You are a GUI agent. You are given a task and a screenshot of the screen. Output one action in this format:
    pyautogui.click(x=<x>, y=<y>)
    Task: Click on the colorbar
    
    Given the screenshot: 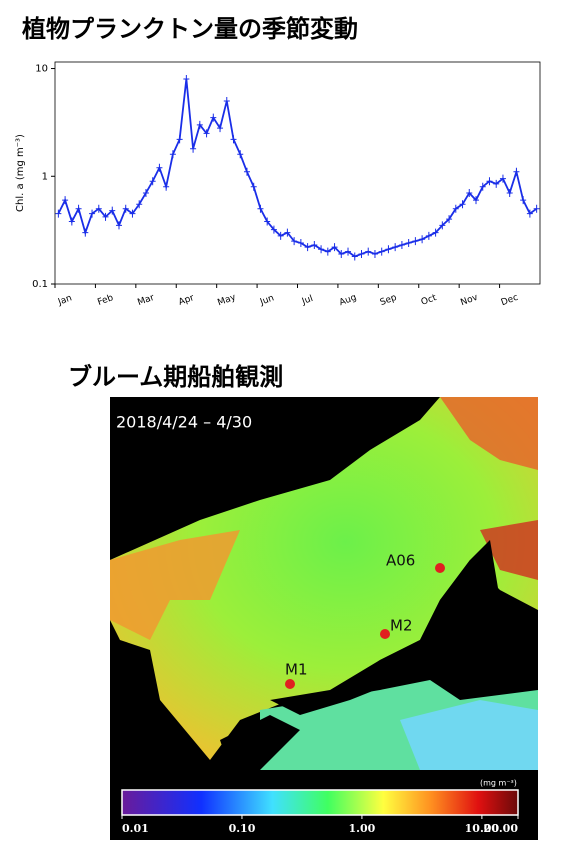 What is the action you would take?
    pyautogui.click(x=320, y=802)
    